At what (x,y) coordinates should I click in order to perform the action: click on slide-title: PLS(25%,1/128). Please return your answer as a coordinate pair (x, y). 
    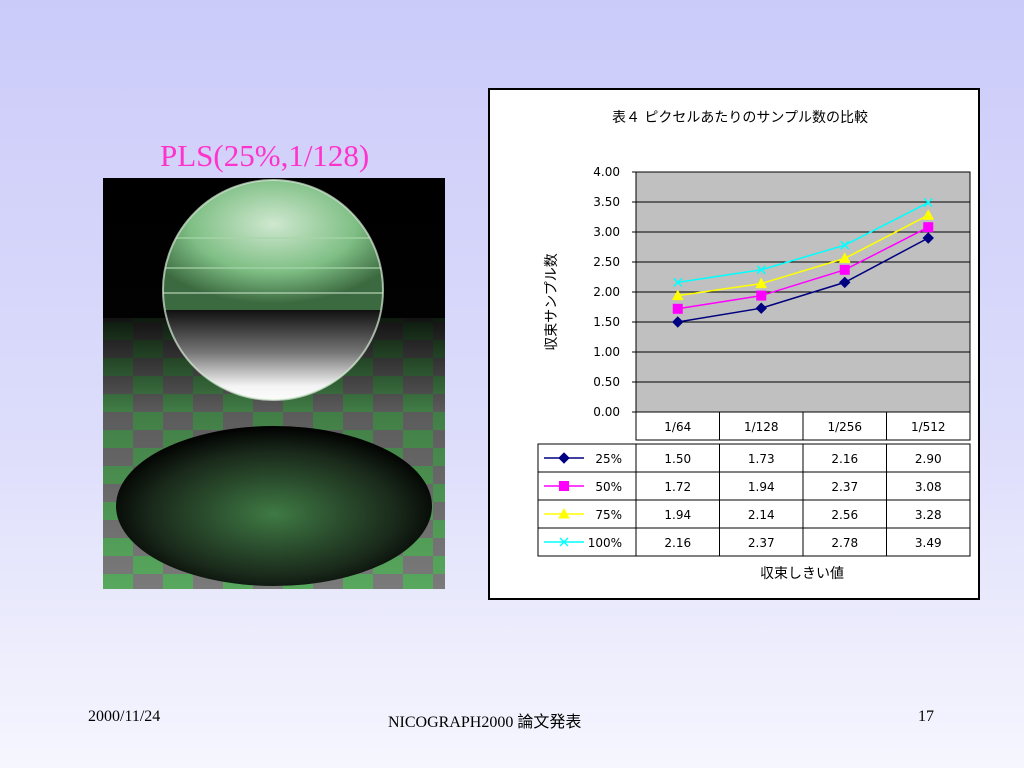
    Looking at the image, I should click on (265, 155).